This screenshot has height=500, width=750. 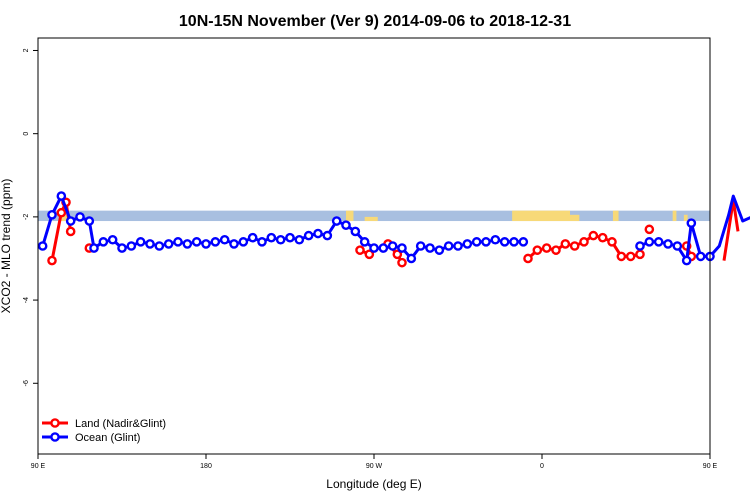 What do you see at coordinates (6, 246) in the screenshot?
I see `y-axis-label: XCO2 - MLO trend (ppm)` at bounding box center [6, 246].